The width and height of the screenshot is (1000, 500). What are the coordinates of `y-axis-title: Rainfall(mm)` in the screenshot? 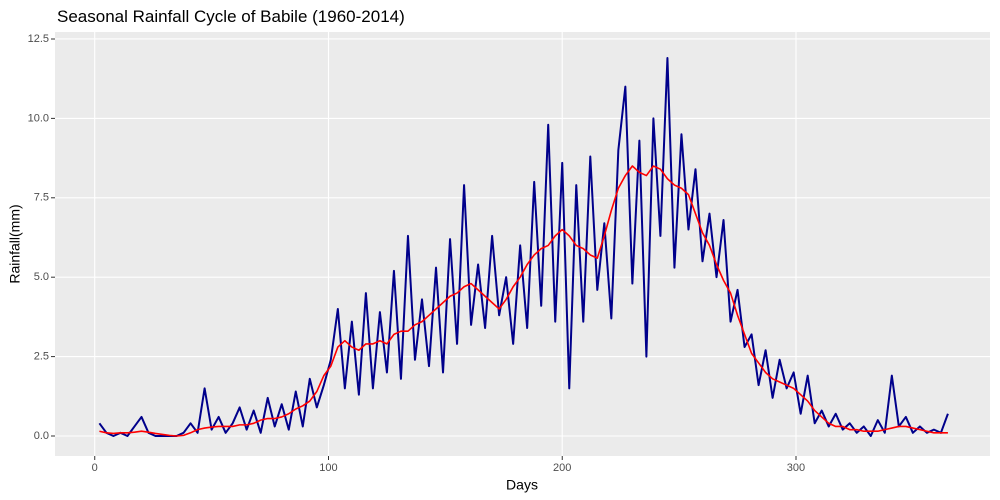 It's located at (15, 243).